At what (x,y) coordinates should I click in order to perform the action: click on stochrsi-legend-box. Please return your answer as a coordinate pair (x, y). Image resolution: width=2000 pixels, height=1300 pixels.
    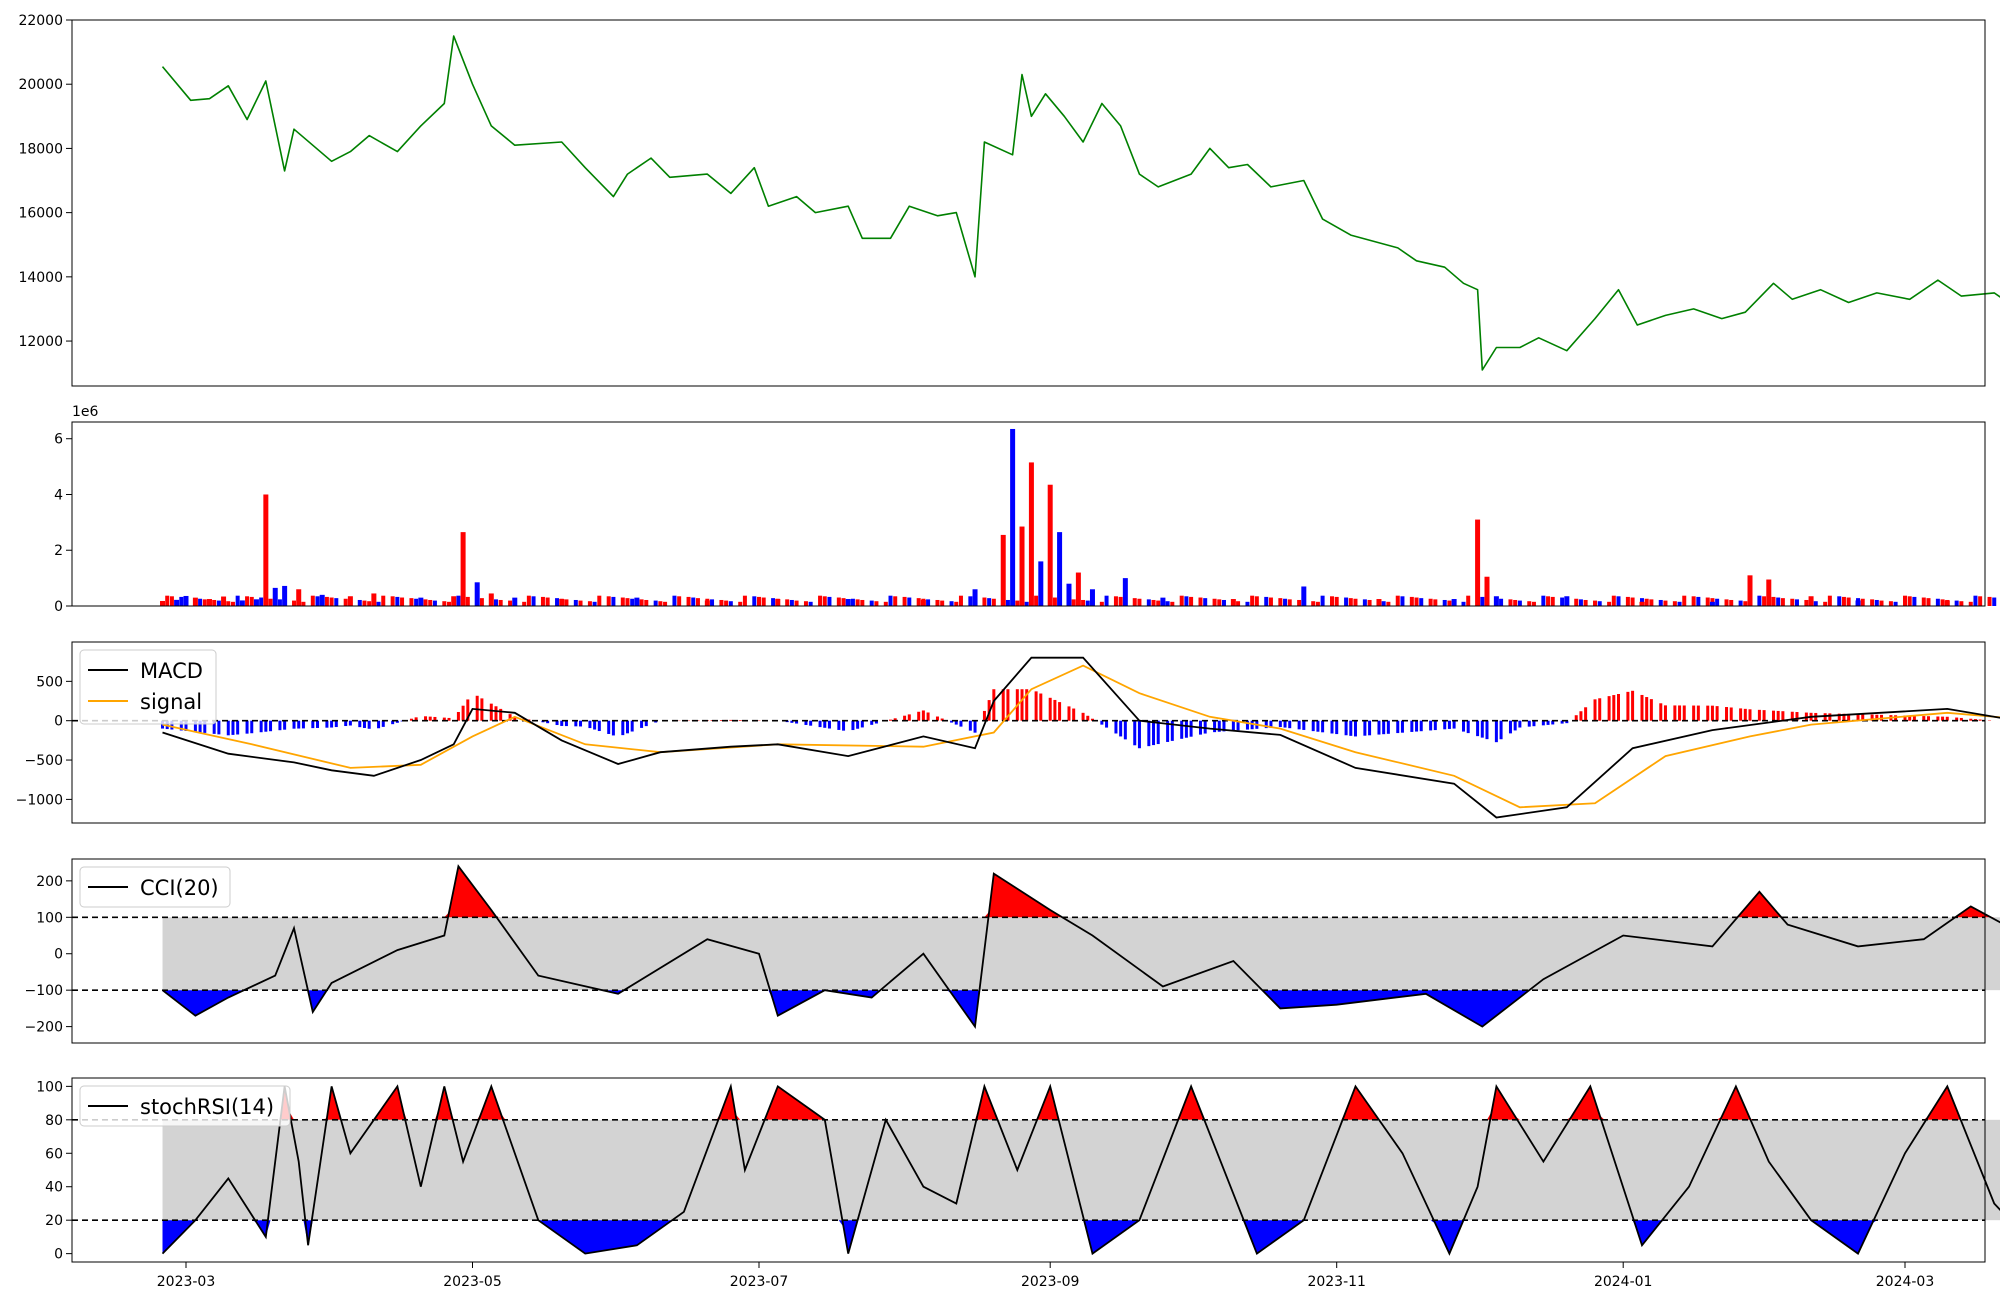
    Looking at the image, I should click on (185, 1106).